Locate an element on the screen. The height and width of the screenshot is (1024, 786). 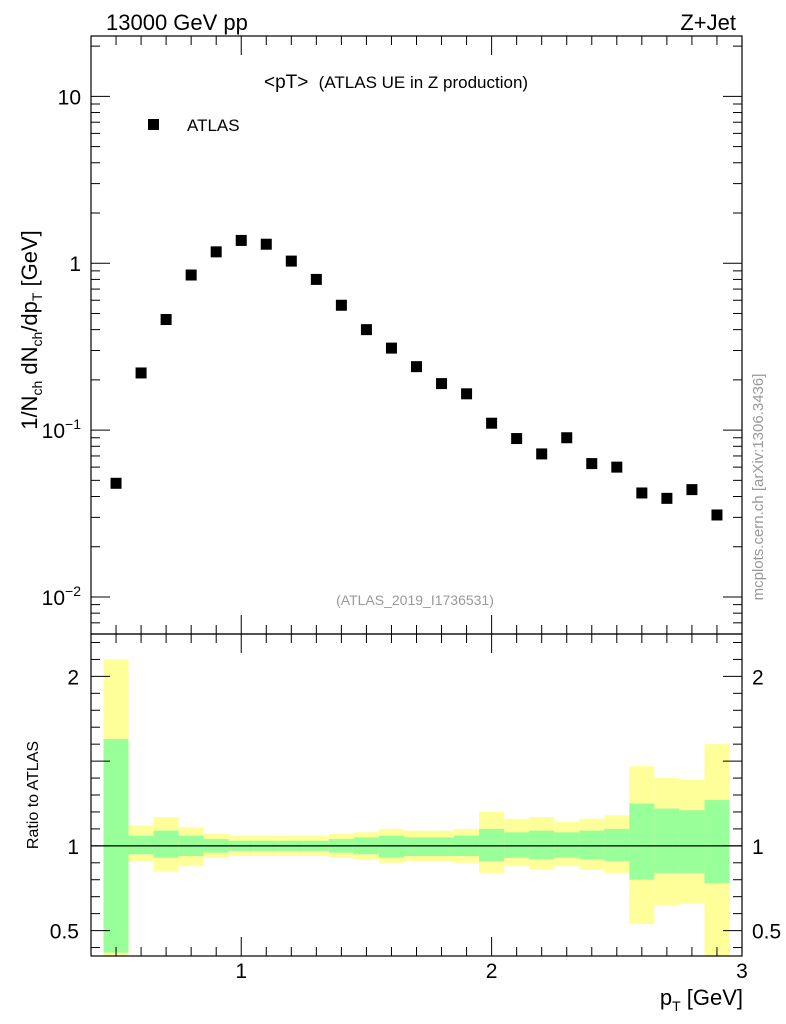
process-label: Z+Jet is located at coordinates (708, 22).